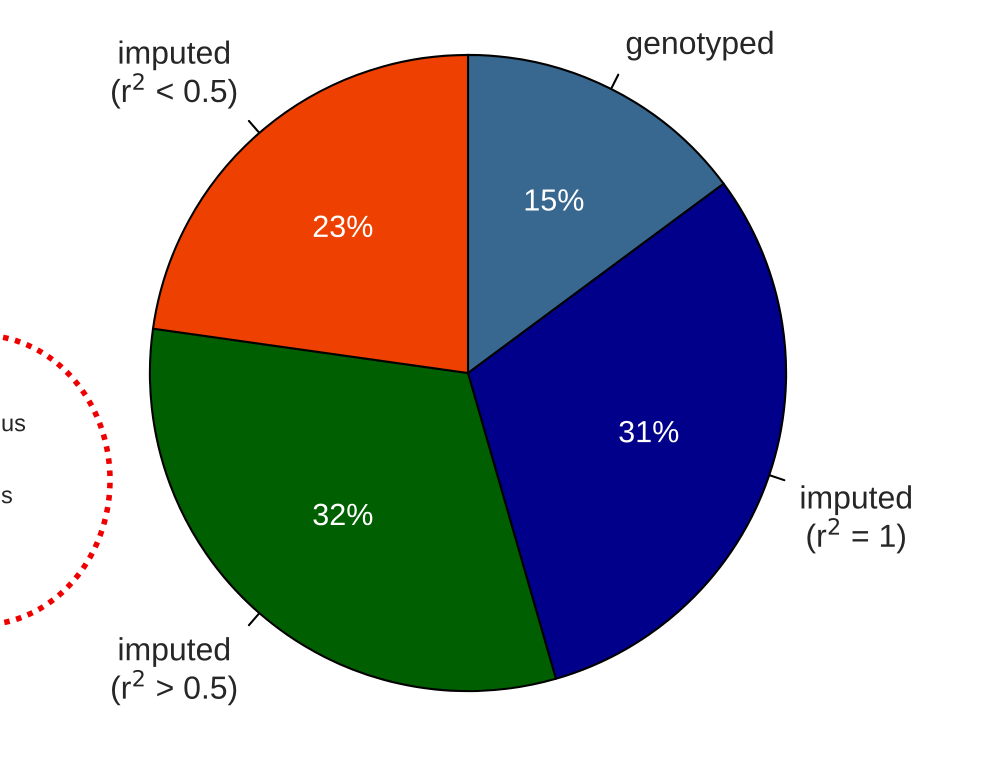  Describe the element at coordinates (174, 671) in the screenshot. I see `slice-label: imputed (r$^{2}$ > 0.5)` at that location.